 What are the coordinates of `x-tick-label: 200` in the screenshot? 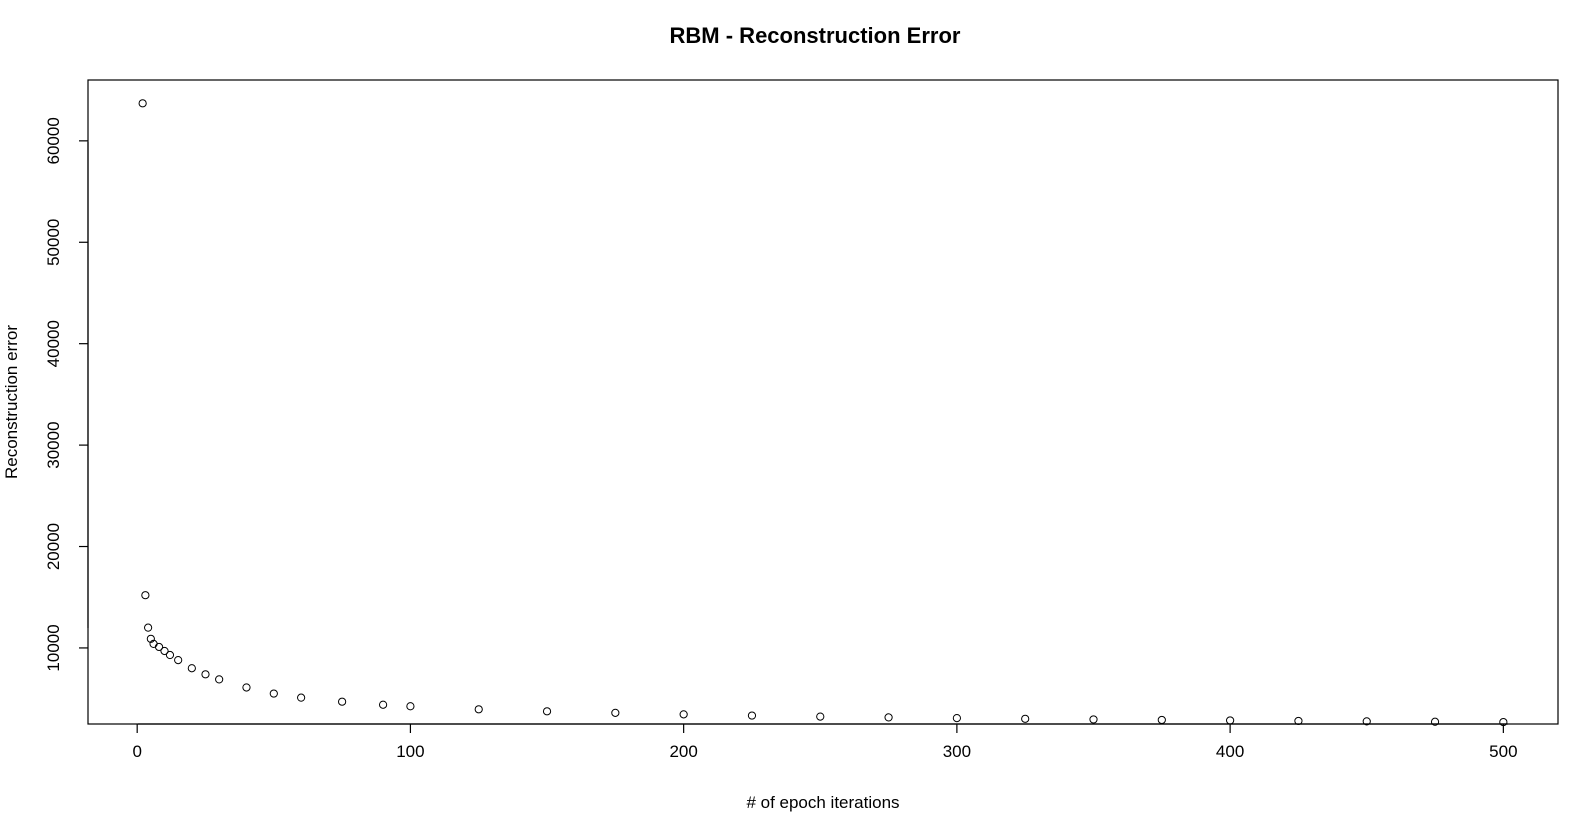 It's located at (683, 751).